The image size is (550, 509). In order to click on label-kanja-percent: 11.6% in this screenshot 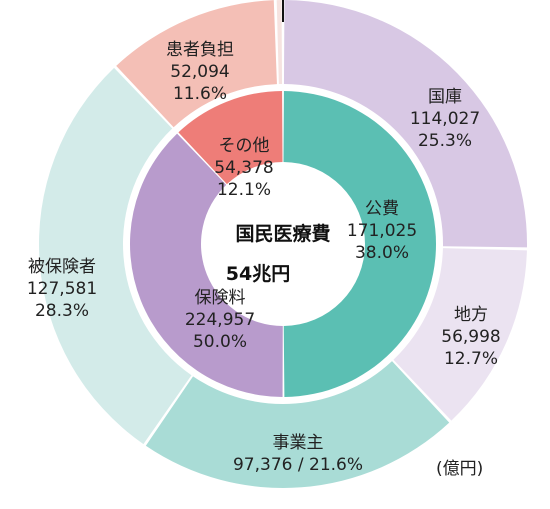, I will do `click(200, 94)`.